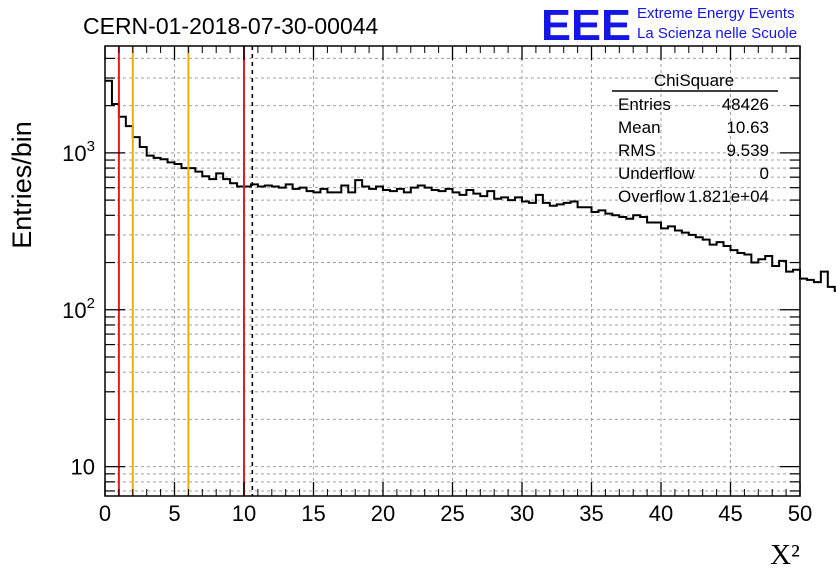  What do you see at coordinates (522, 513) in the screenshot?
I see `x-tick-label: 30` at bounding box center [522, 513].